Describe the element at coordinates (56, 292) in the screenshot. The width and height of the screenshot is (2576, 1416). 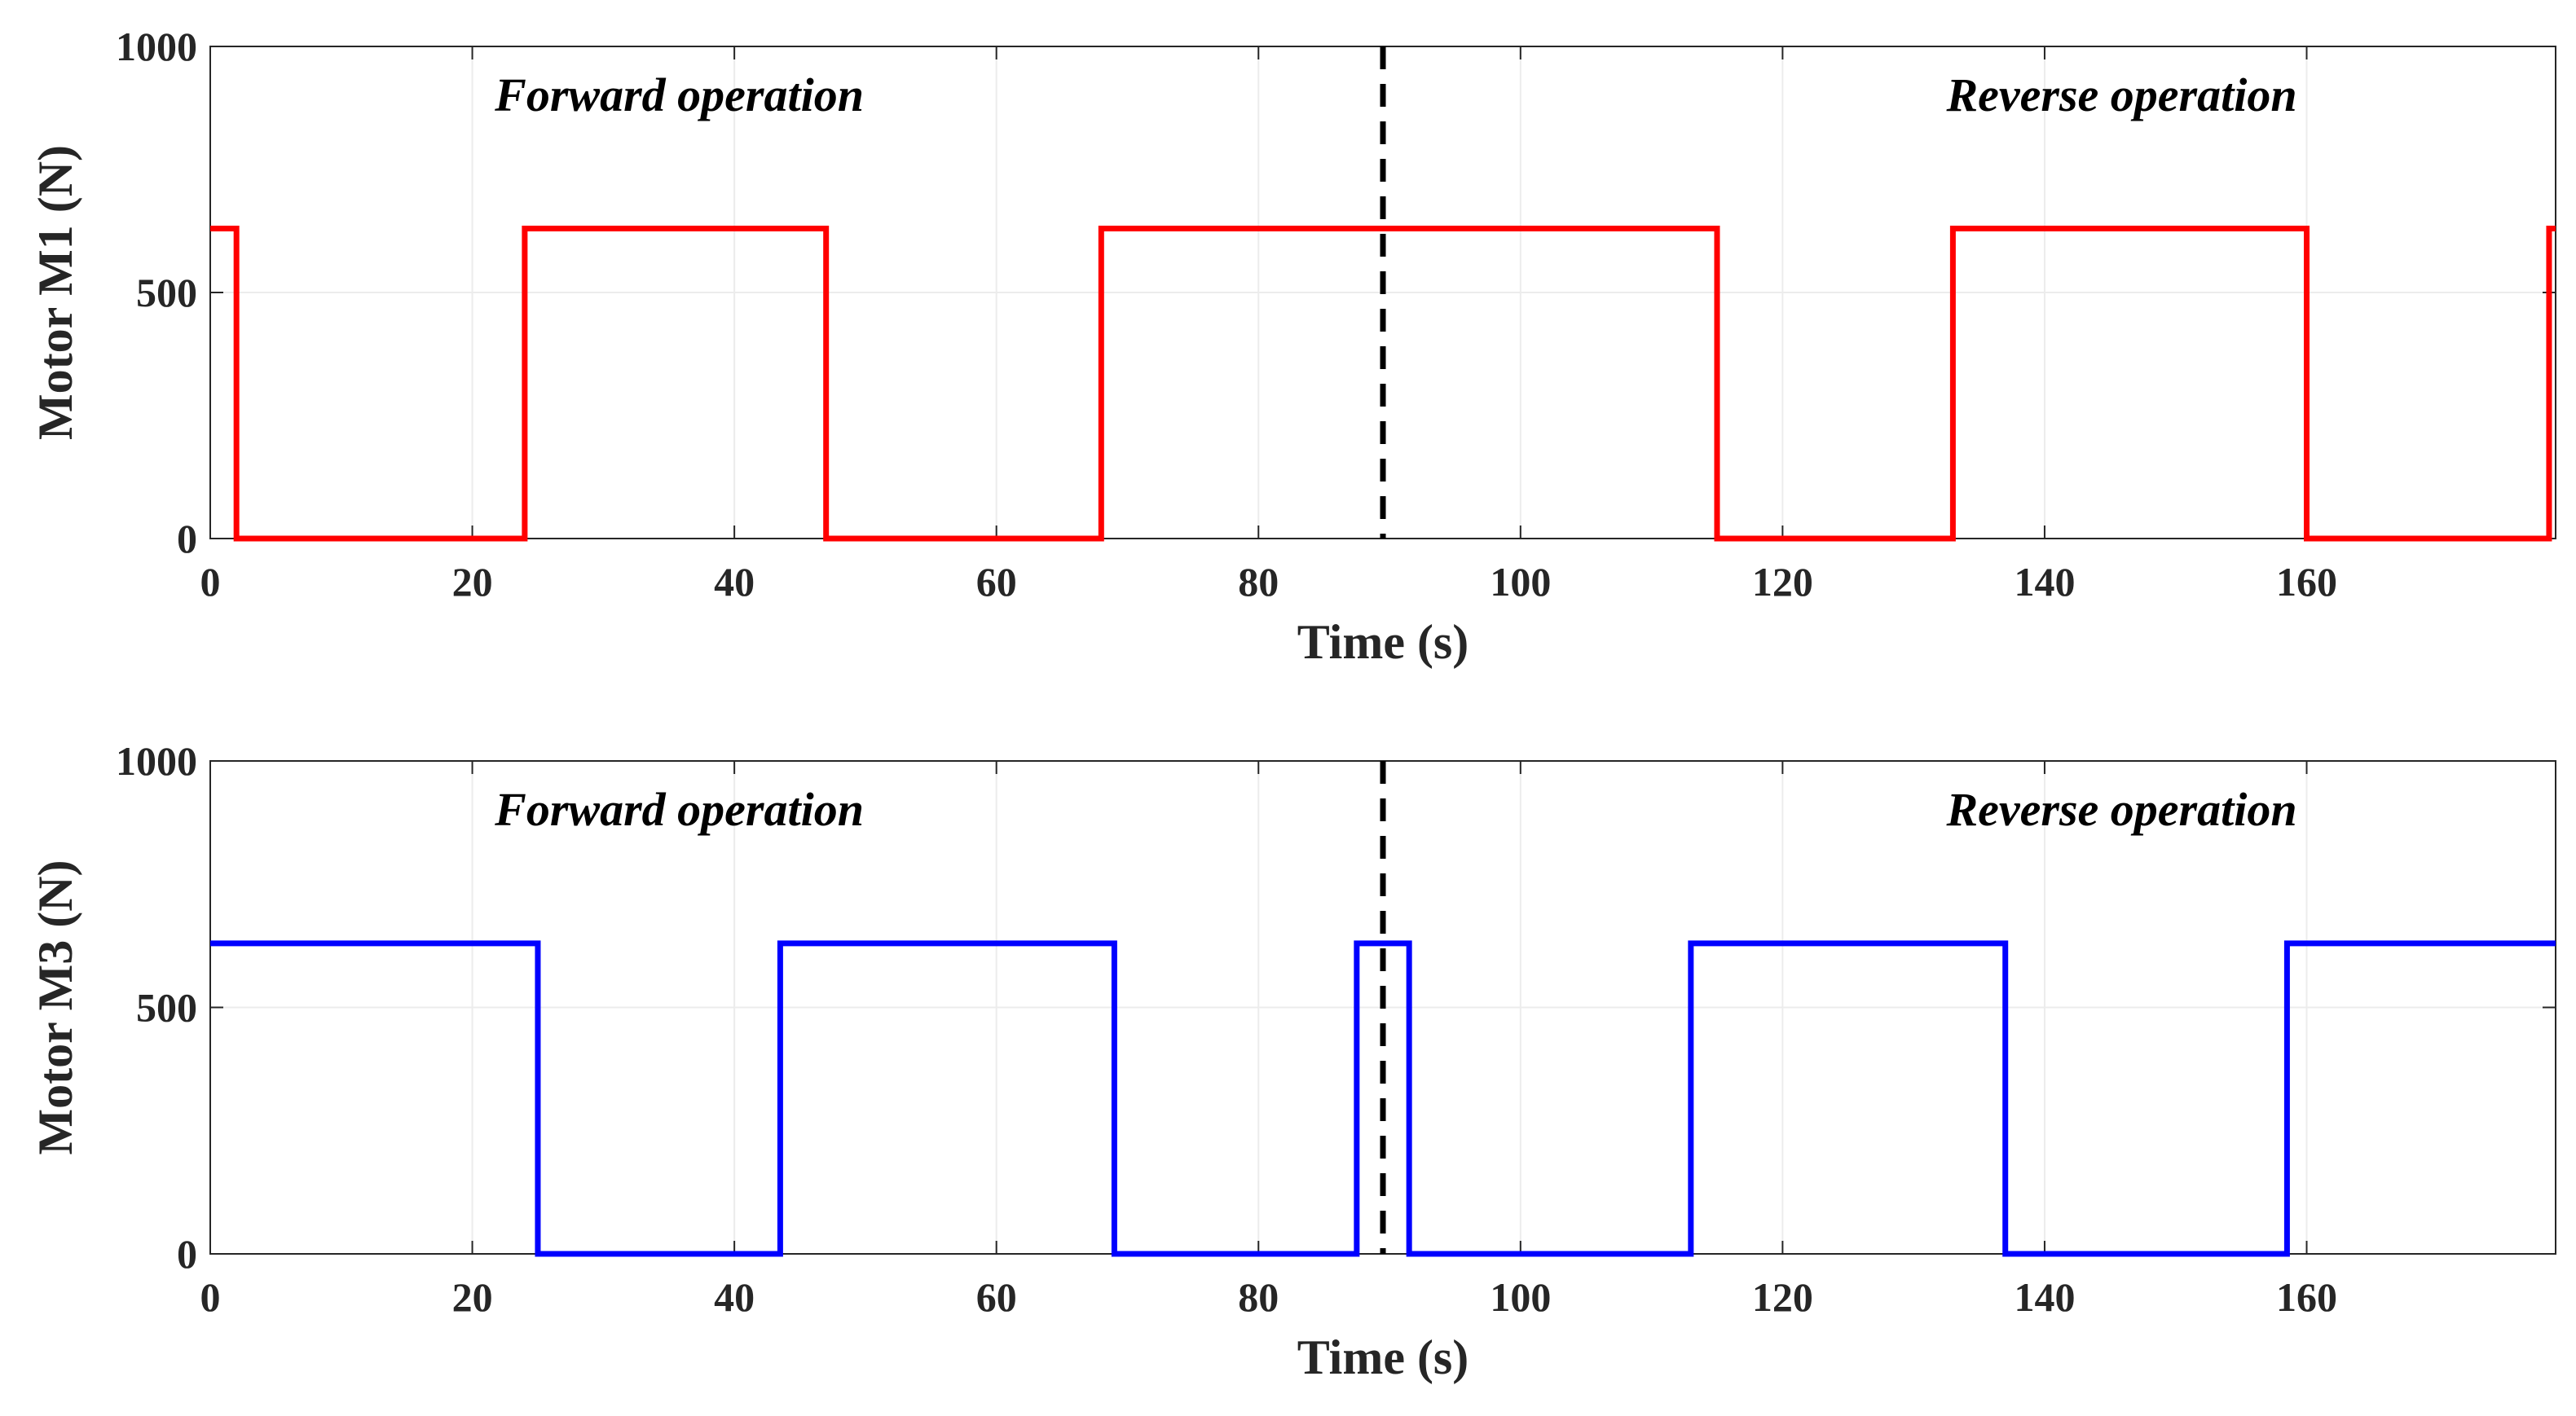
I see `y-axis-title: Motor M1 (N)` at that location.